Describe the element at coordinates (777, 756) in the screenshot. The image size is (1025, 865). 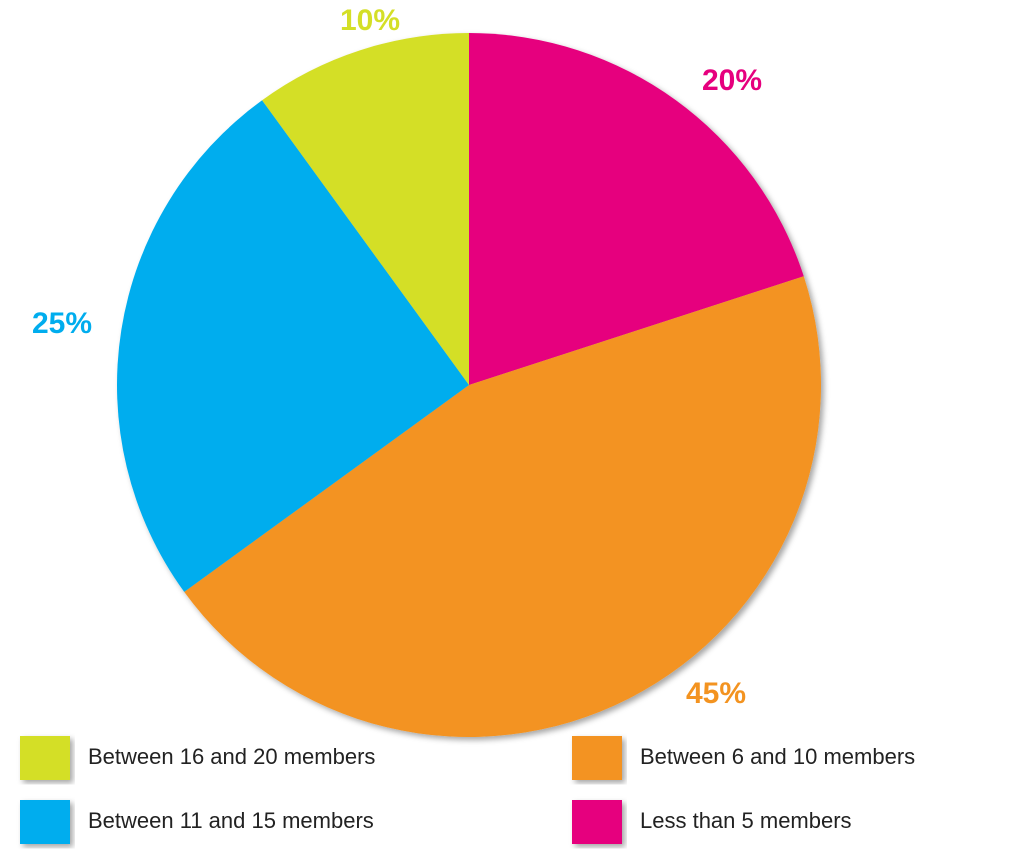
I see `legend-label: Between 6 and 10 members` at that location.